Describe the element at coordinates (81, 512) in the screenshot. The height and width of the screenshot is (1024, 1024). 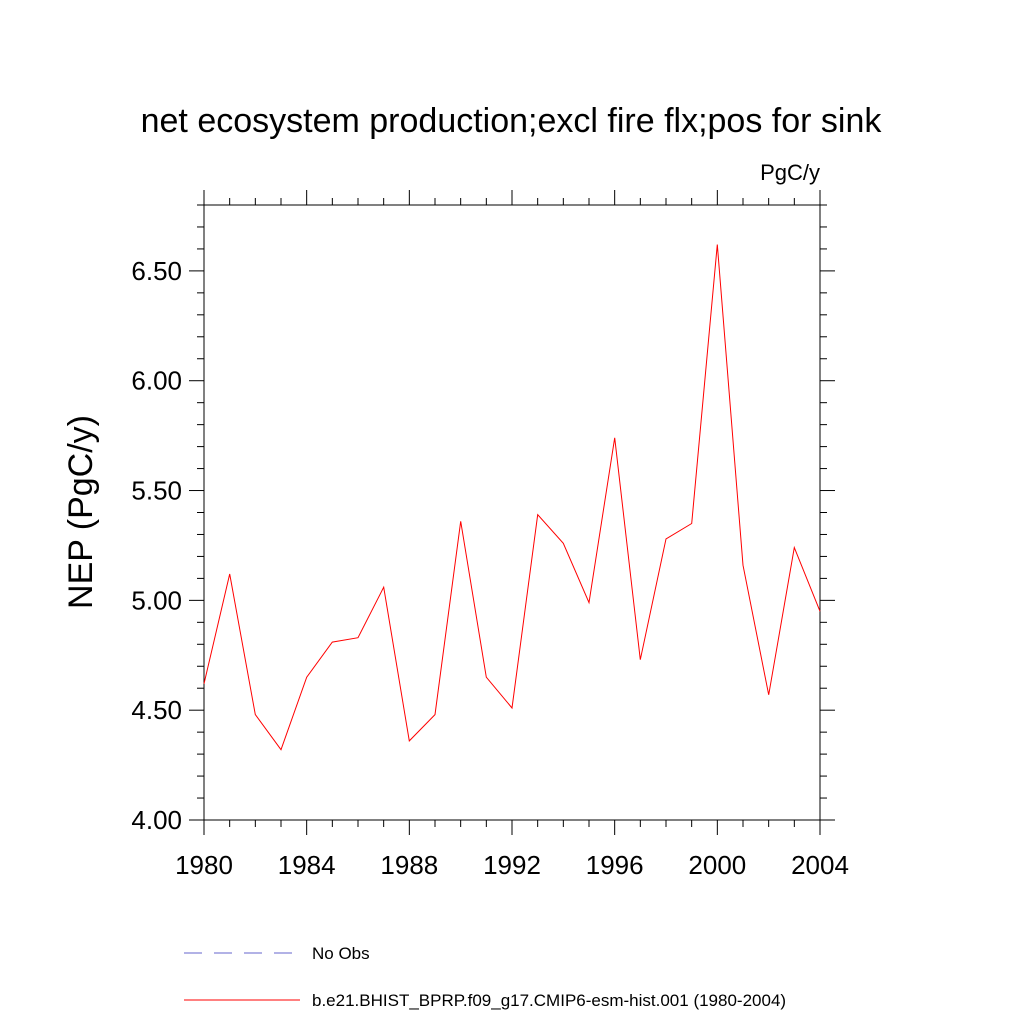
I see `y-axis-label: NEP (PgC/y)` at that location.